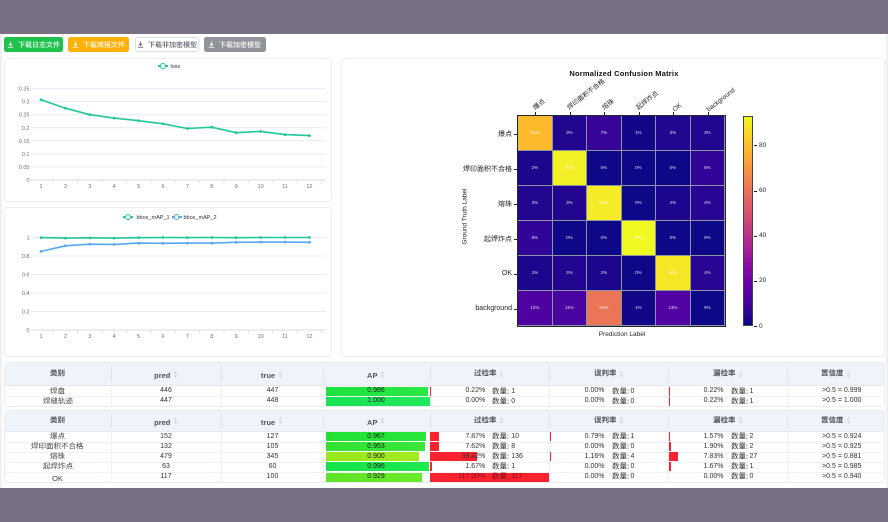  Describe the element at coordinates (26, 294) in the screenshot. I see `svg-text: 0.4` at that location.